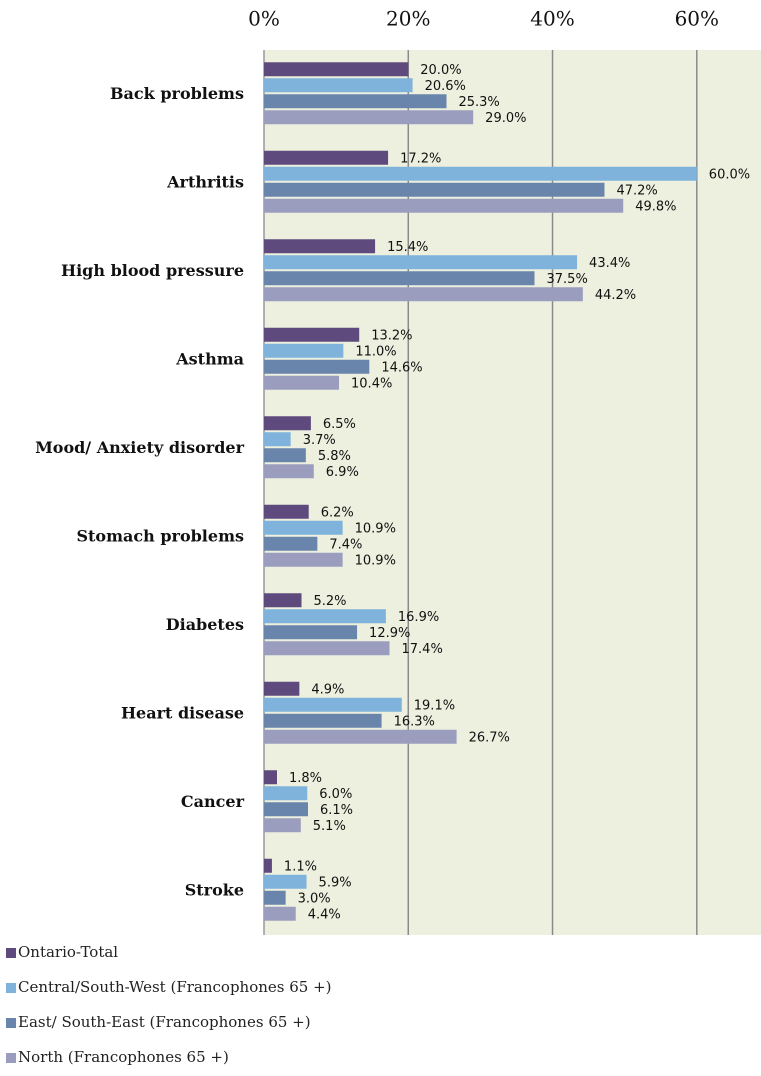 Image resolution: width=761 pixels, height=1076 pixels. What do you see at coordinates (407, 247) in the screenshot?
I see `data-label: 15.4%` at bounding box center [407, 247].